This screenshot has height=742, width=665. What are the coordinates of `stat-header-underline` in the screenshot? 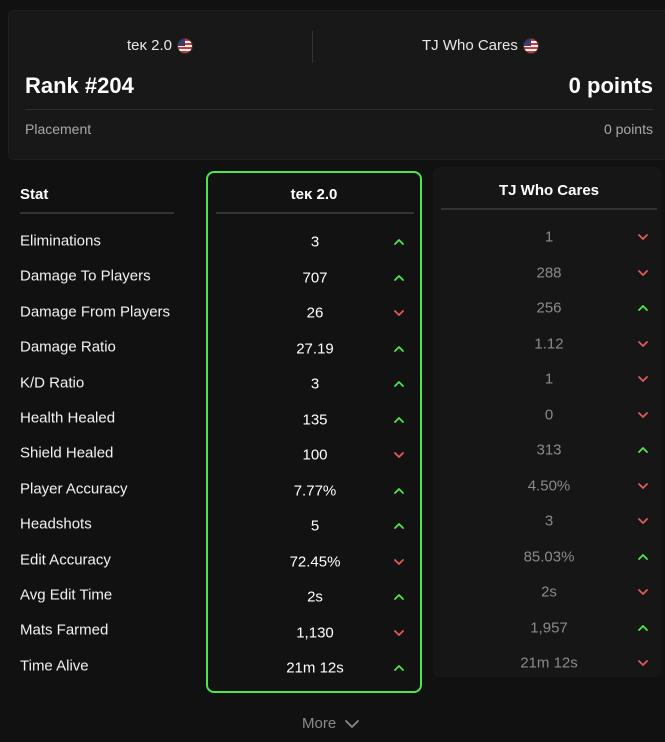 It's located at (97, 213).